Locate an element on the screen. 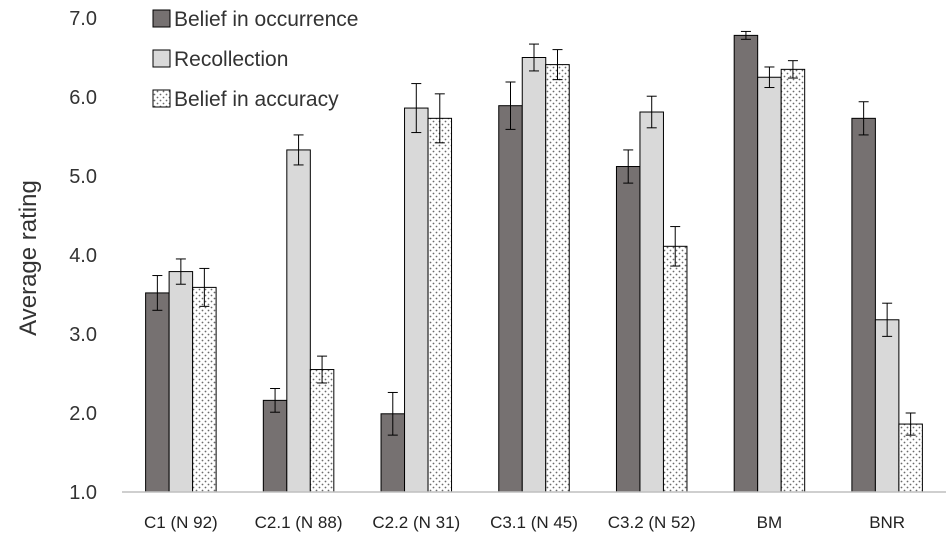 This screenshot has width=952, height=537. x-tick-label: BM is located at coordinates (770, 522).